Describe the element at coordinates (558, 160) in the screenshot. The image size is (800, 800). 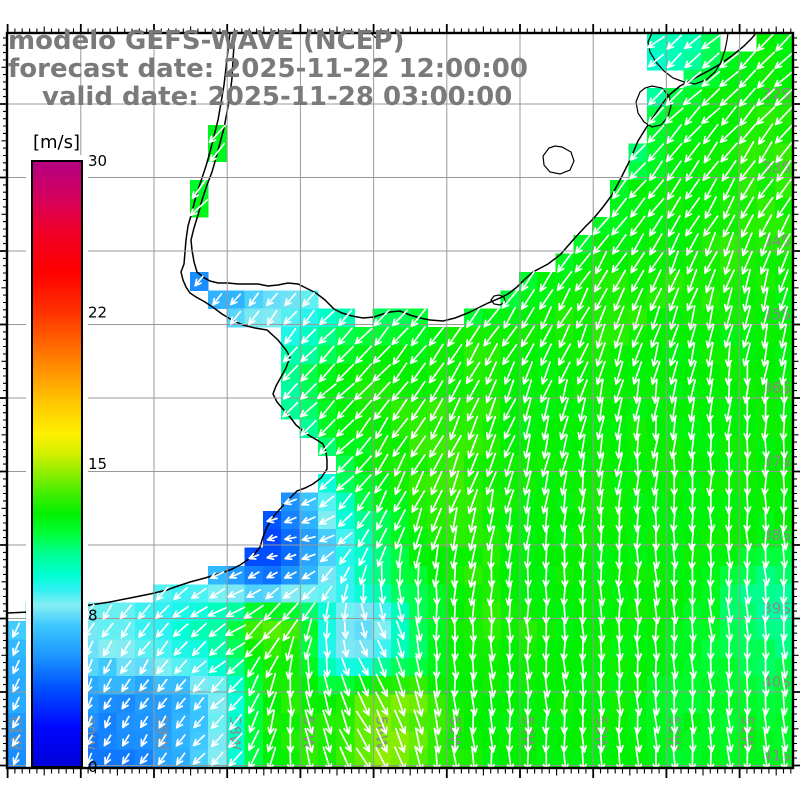
I see `lagoon-small-outline` at that location.